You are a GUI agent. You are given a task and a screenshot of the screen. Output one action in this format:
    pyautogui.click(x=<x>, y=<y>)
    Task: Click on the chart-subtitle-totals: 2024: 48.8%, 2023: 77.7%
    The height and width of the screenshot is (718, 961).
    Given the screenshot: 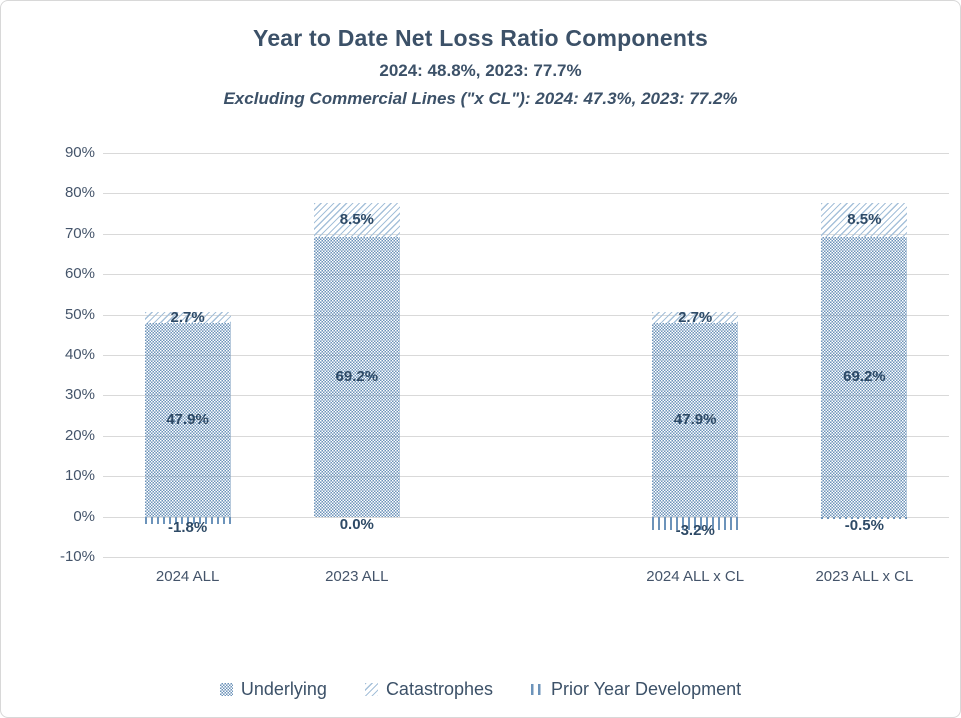 What is the action you would take?
    pyautogui.click(x=480, y=70)
    